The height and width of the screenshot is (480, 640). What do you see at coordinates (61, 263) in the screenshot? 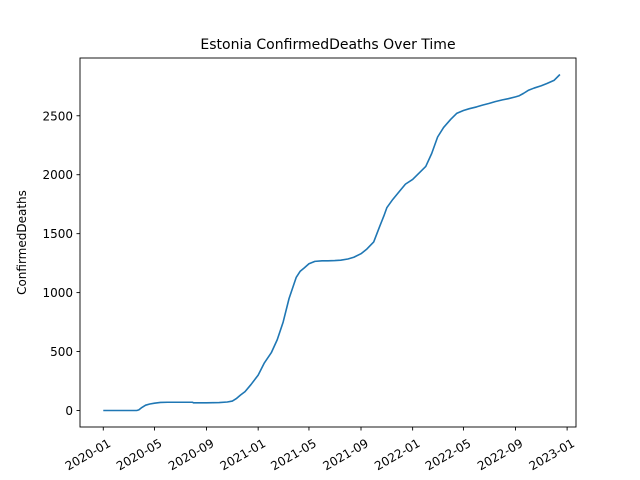
I see `y-axis: 0 500 1000 1500 2000 2500` at bounding box center [61, 263].